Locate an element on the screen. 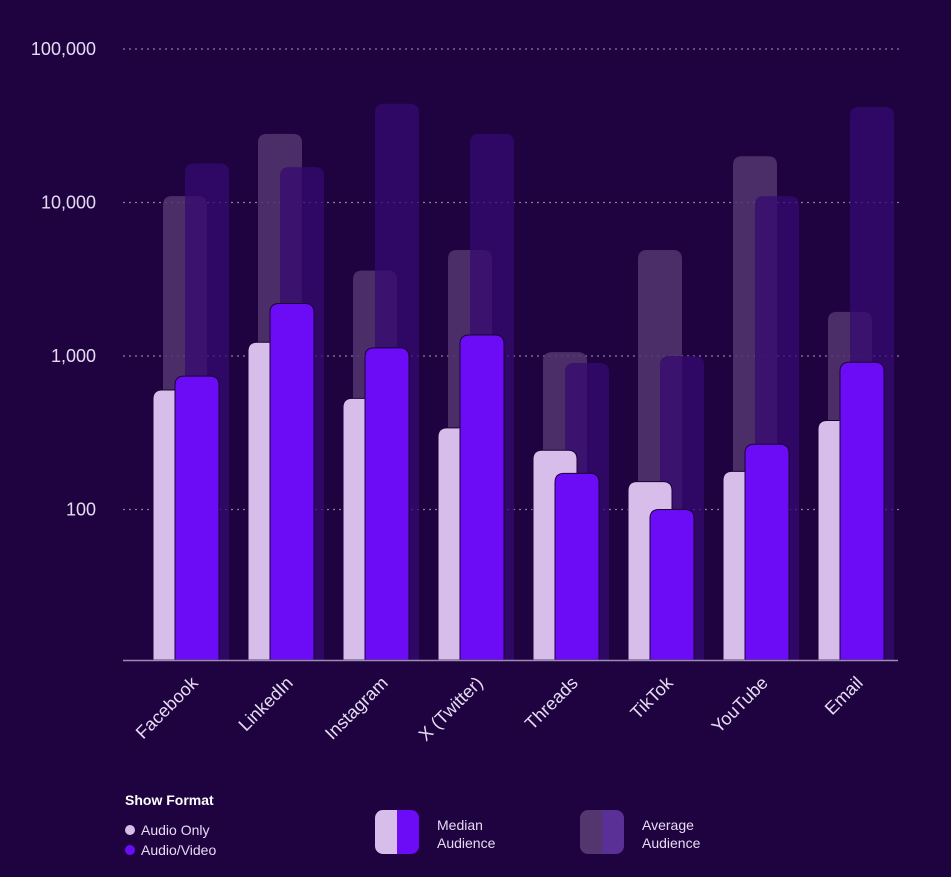 This screenshot has height=877, width=951. x-tick-label: Facebook is located at coordinates (167, 707).